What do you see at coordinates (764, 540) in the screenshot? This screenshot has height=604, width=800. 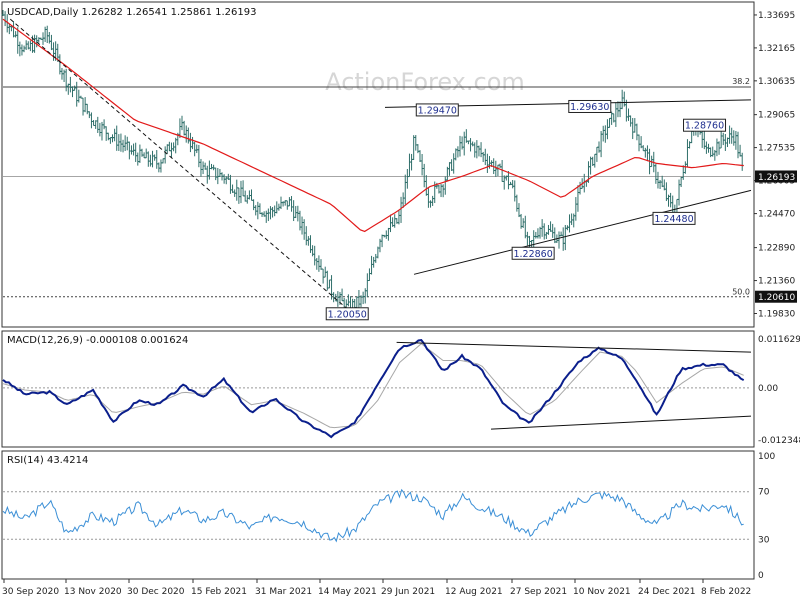 I see `rsi-tick-label: 30` at bounding box center [764, 540].